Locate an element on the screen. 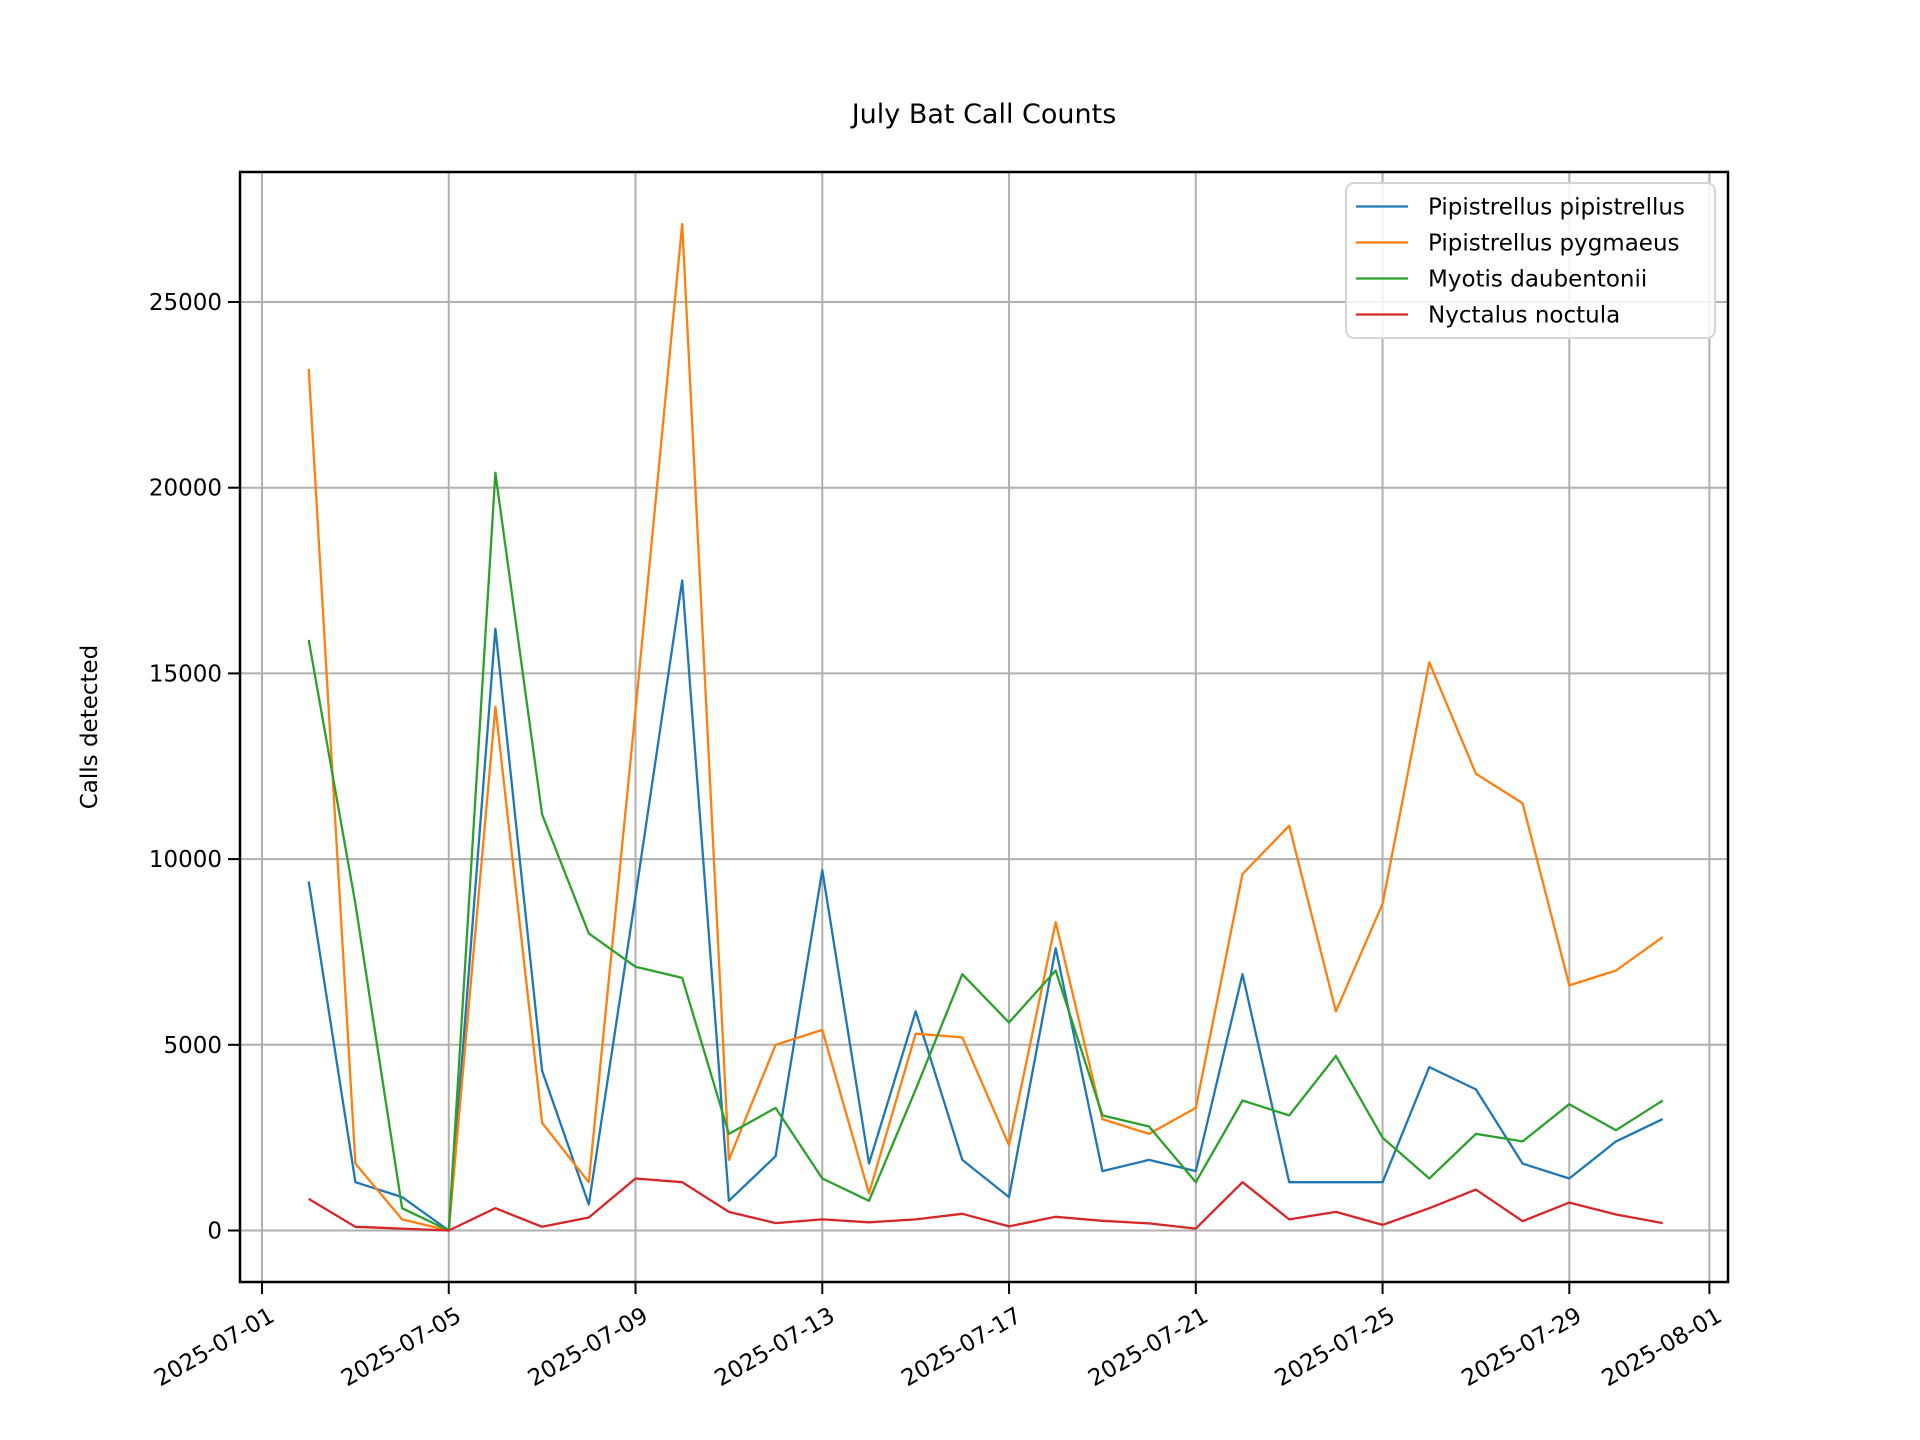 The height and width of the screenshot is (1440, 1920). x-tick-label: 2025-07-09 is located at coordinates (588, 1347).